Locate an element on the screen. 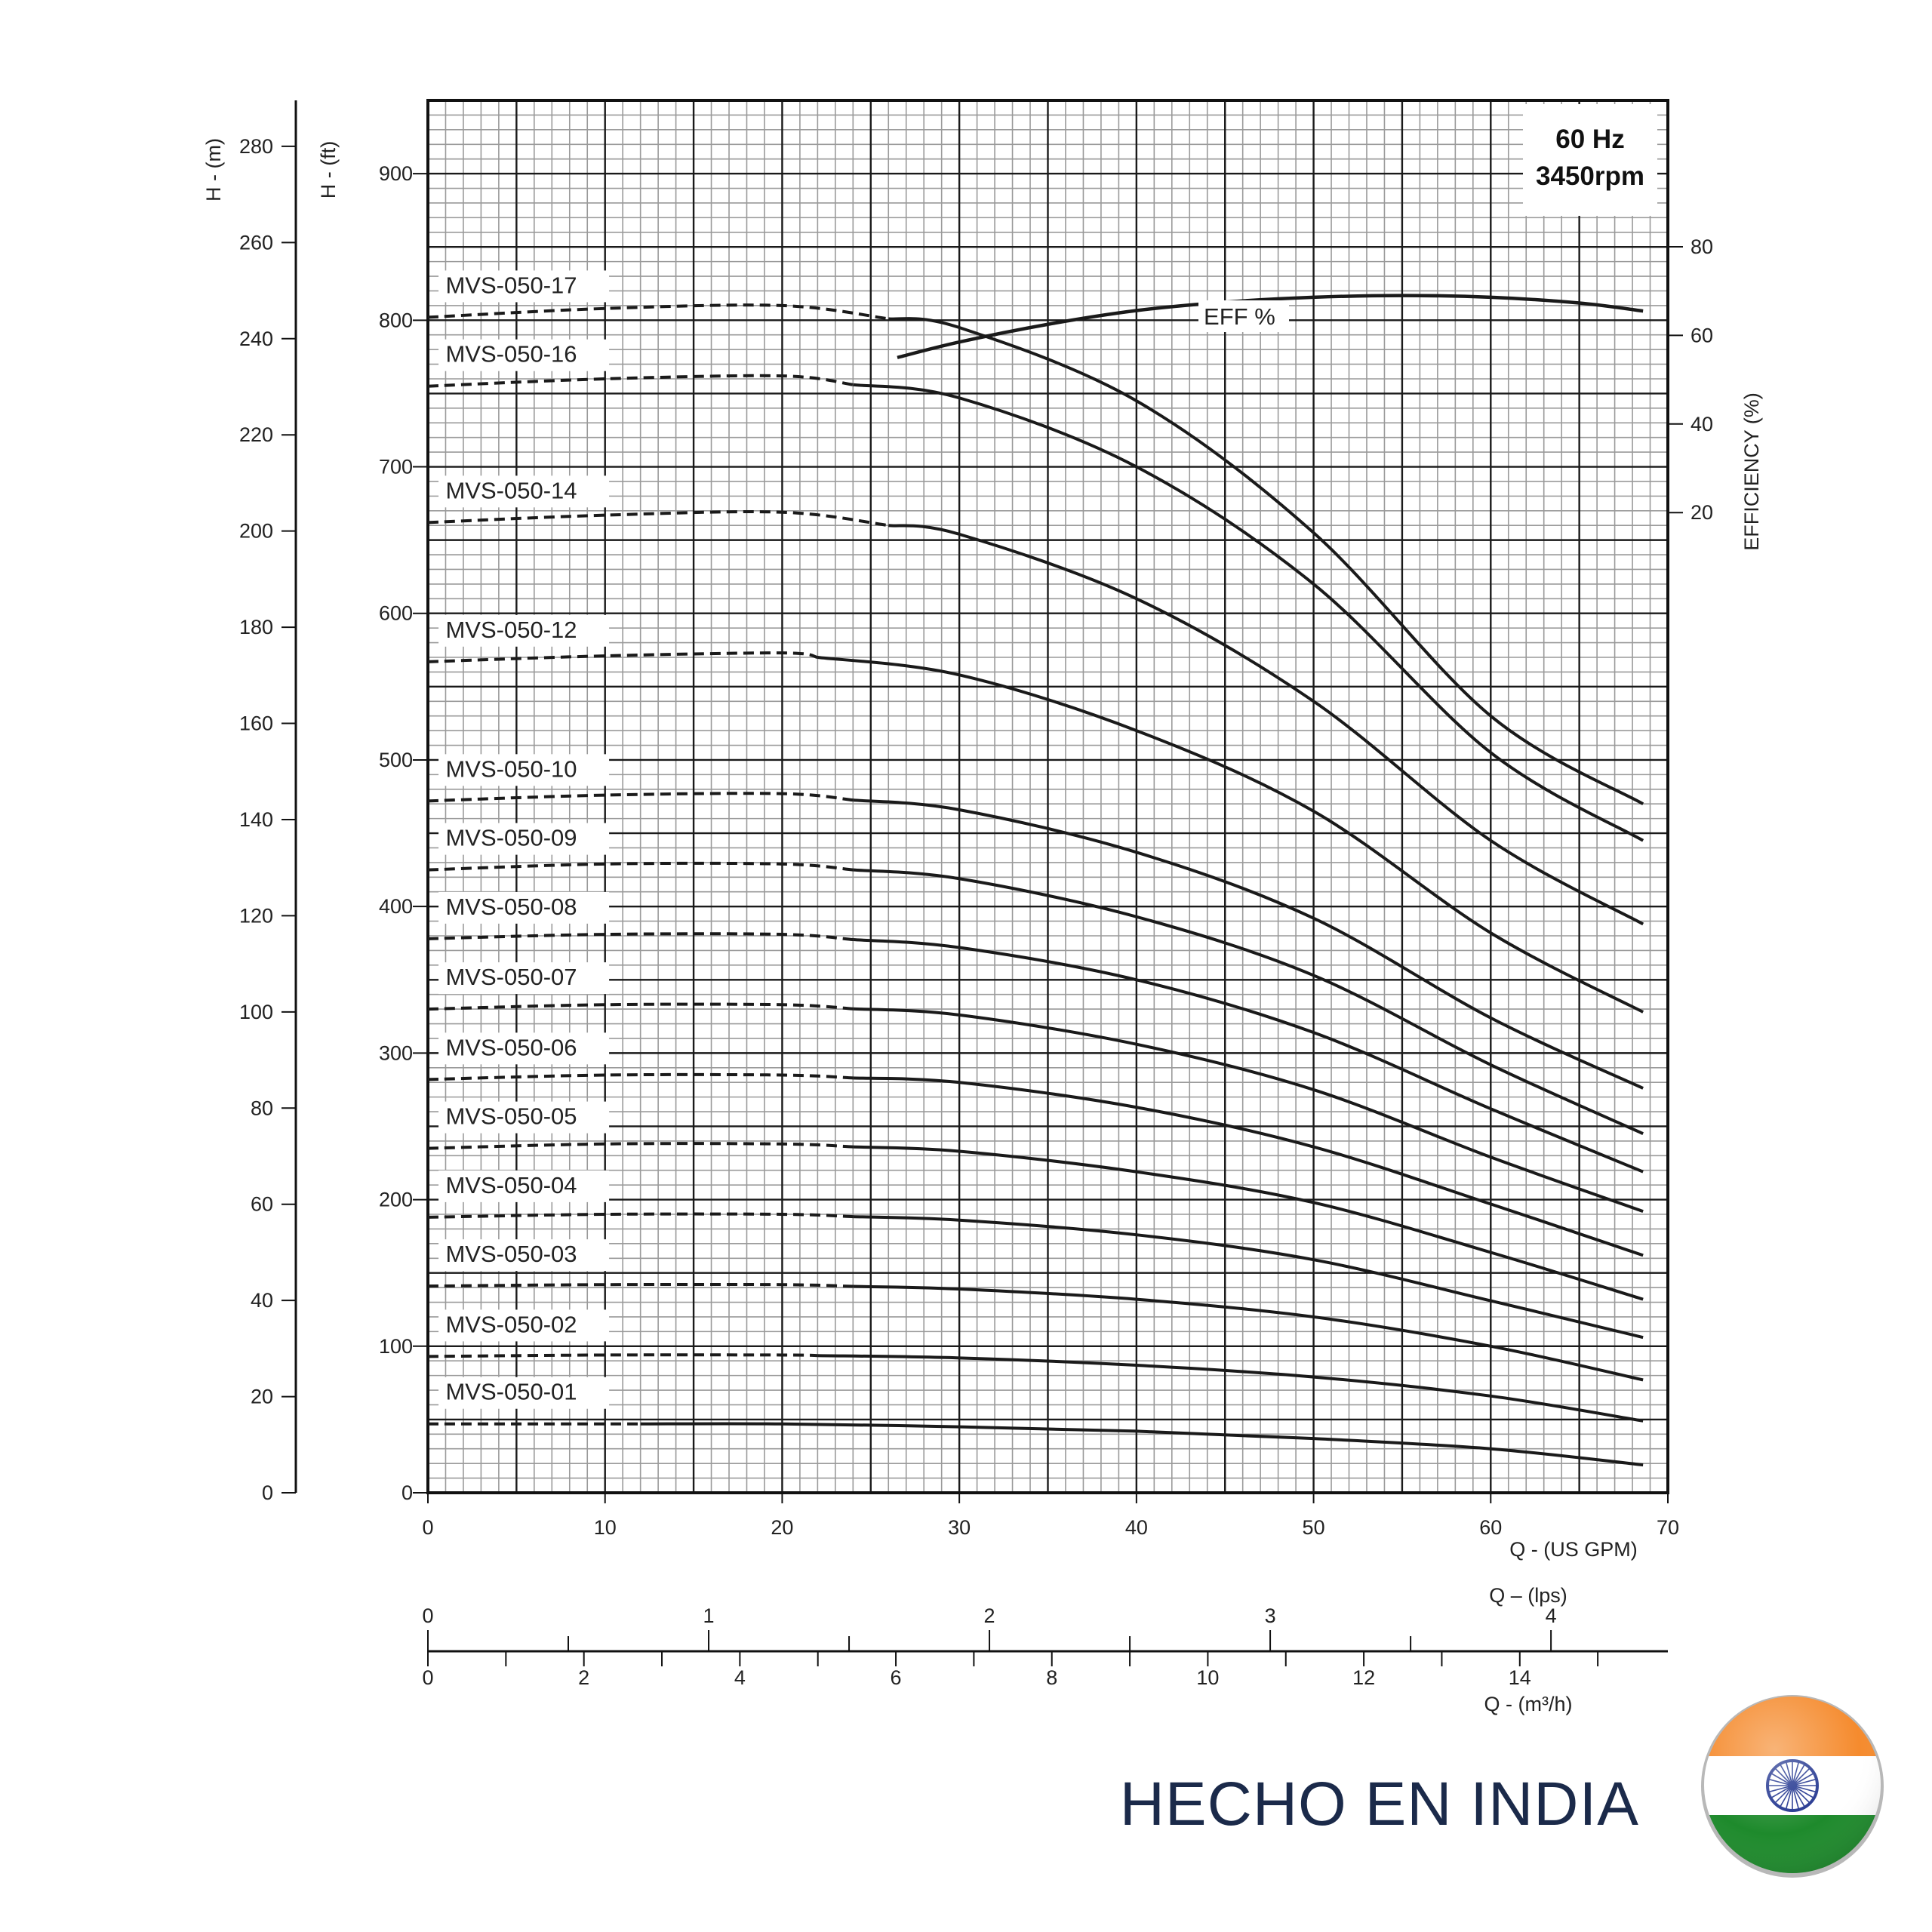  lps-tick-label: 2 is located at coordinates (989, 1615).